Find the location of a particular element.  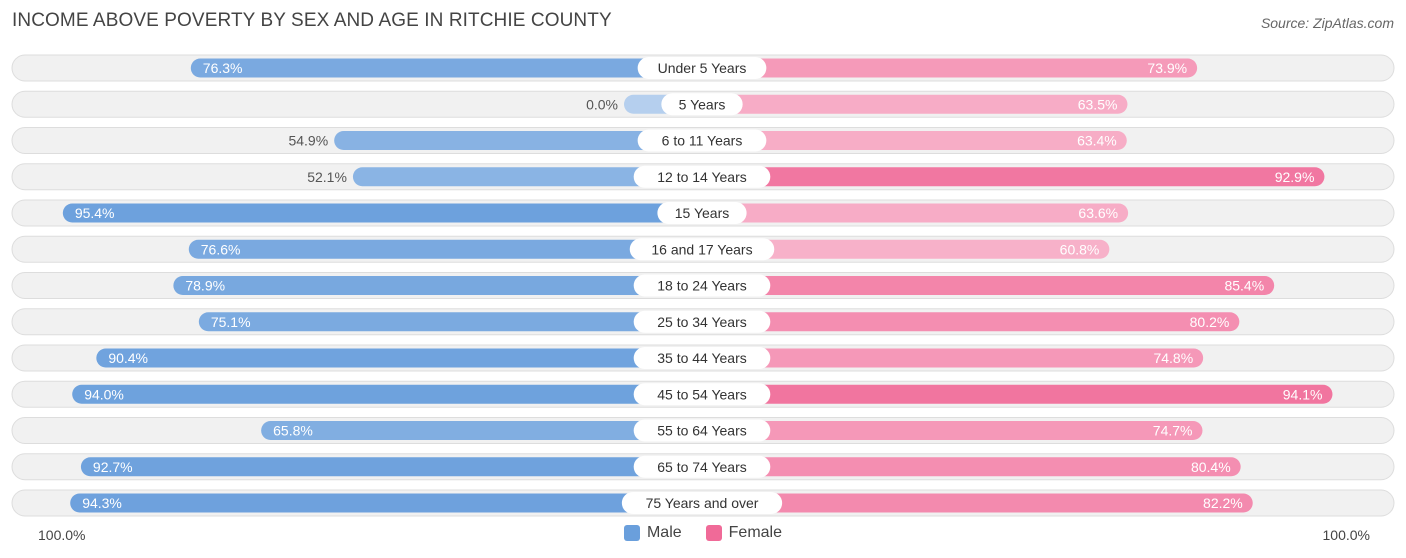

axis-left-label: 100.0% is located at coordinates (62, 535).